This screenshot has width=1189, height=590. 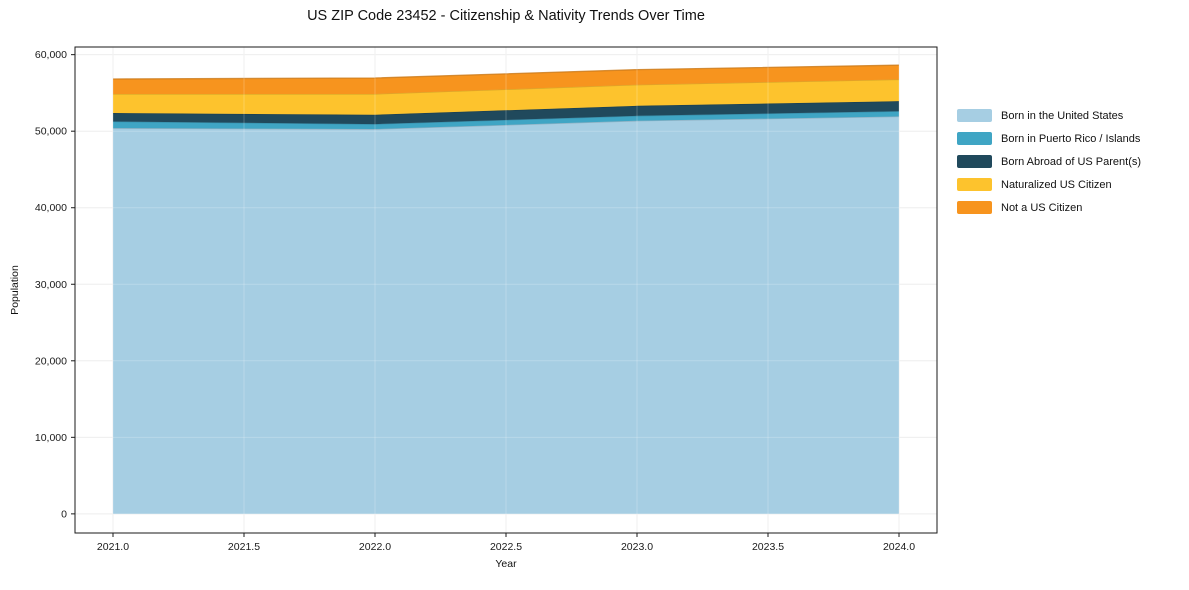 I want to click on edge-not-a-us-citizen, so click(x=506, y=72).